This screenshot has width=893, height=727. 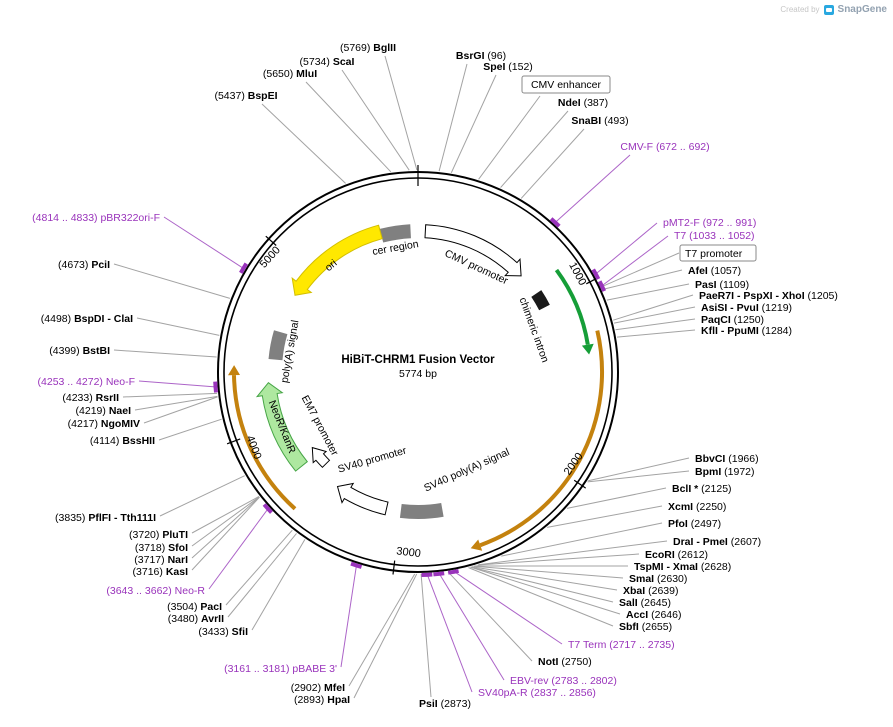 What do you see at coordinates (122, 441) in the screenshot?
I see `label-bsshii: (4114) BssHII` at bounding box center [122, 441].